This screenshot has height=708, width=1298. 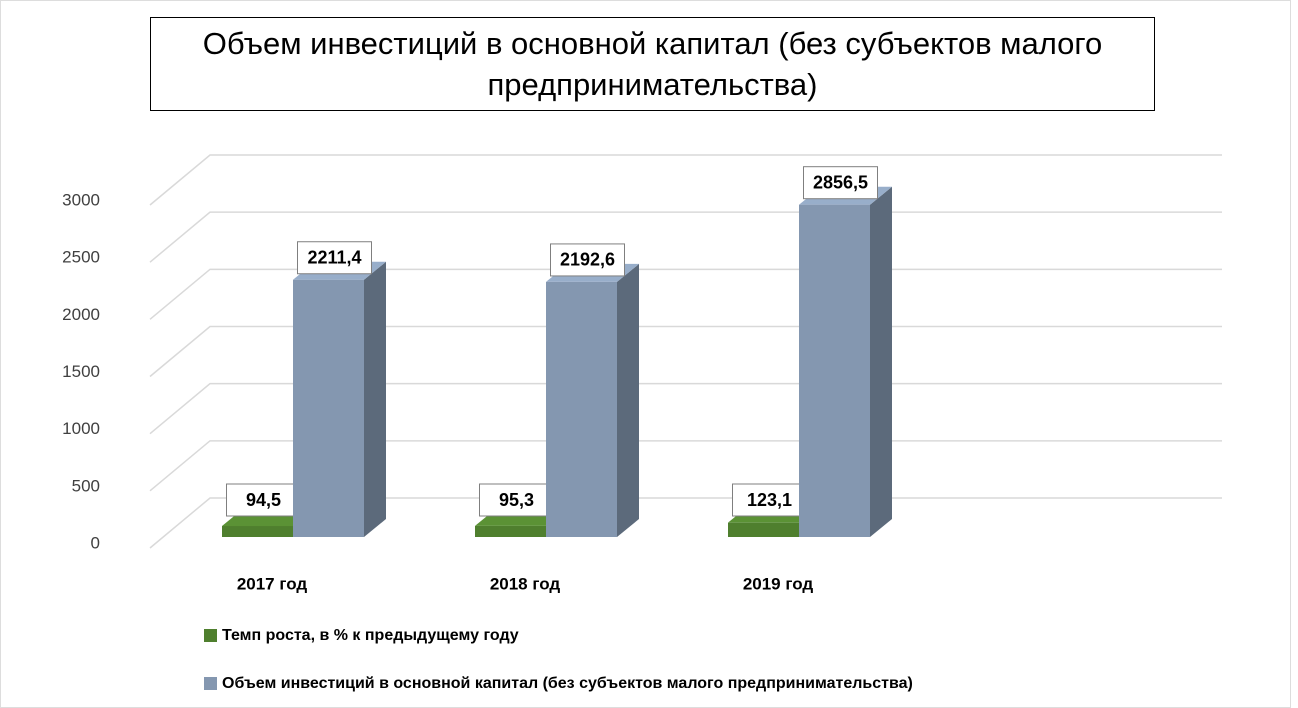 I want to click on x-tick-label: 2017 год, so click(x=272, y=583).